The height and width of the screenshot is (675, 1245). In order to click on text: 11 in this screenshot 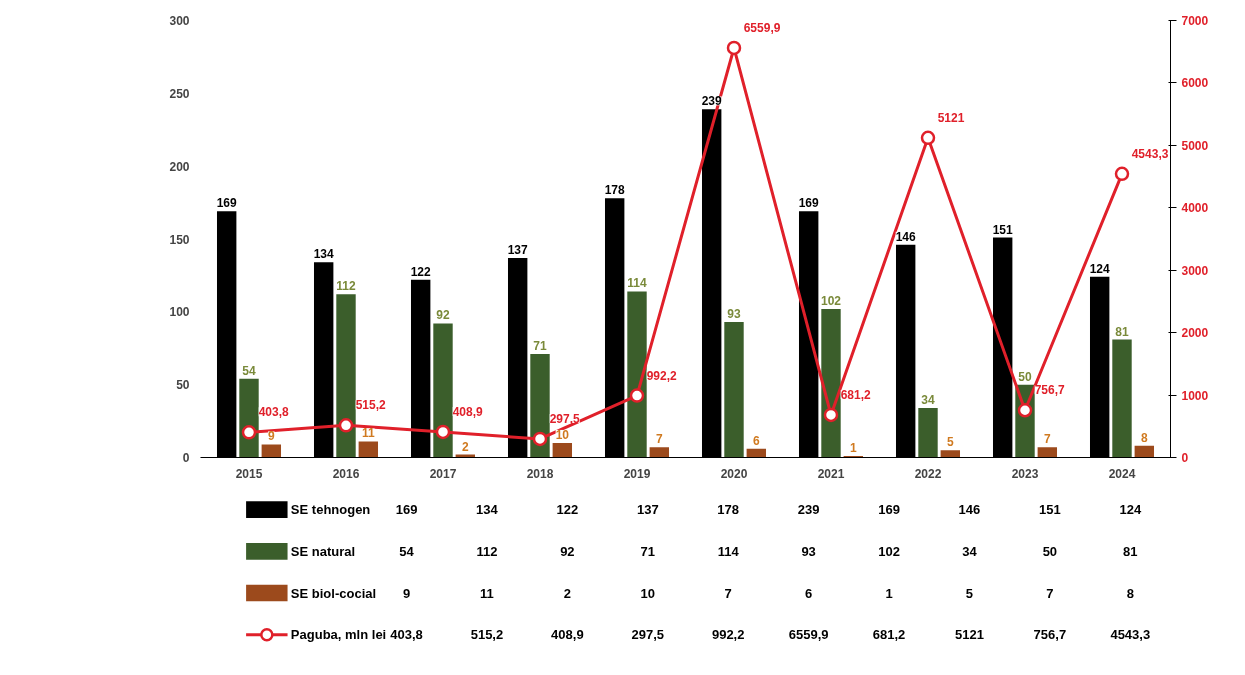, I will do `click(487, 593)`.